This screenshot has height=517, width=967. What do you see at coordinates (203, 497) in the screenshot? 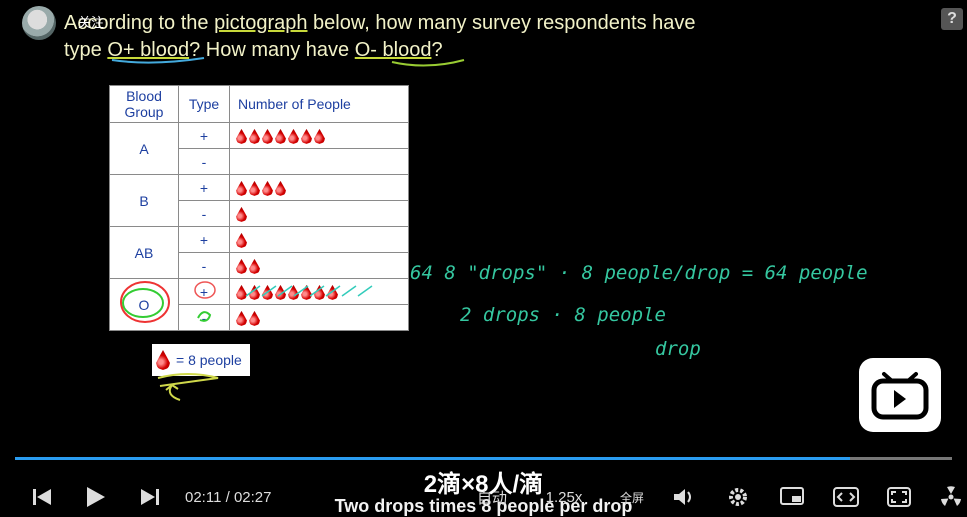
I see `current-time: 02:11` at bounding box center [203, 497].